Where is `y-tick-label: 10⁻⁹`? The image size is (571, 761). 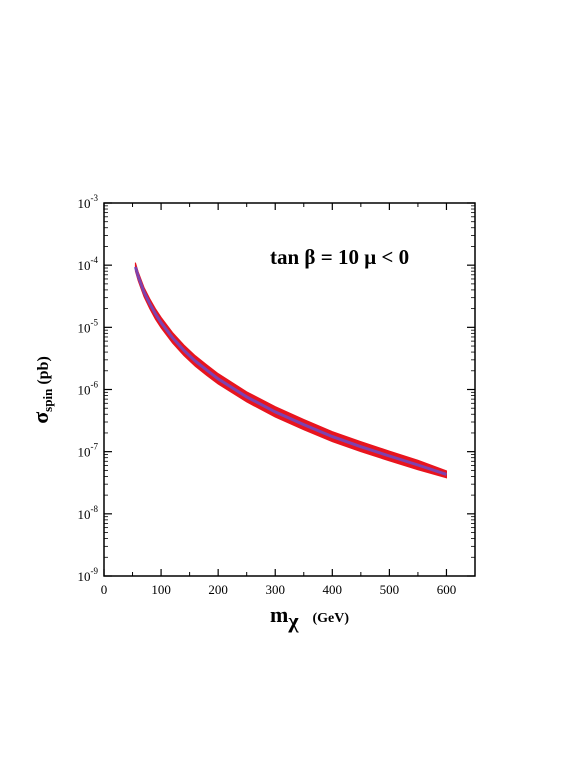 y-tick-label: 10⁻⁹ is located at coordinates (88, 575).